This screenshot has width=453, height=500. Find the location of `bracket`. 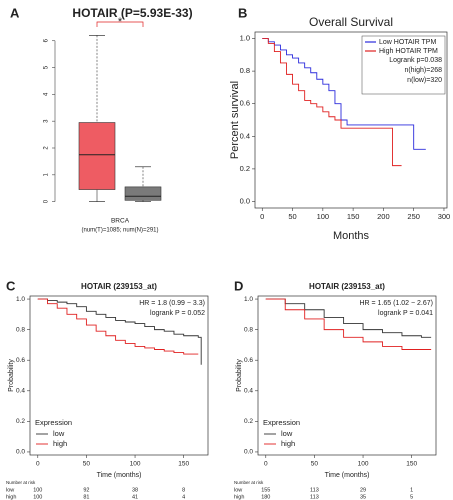

bracket is located at coordinates (120, 24).